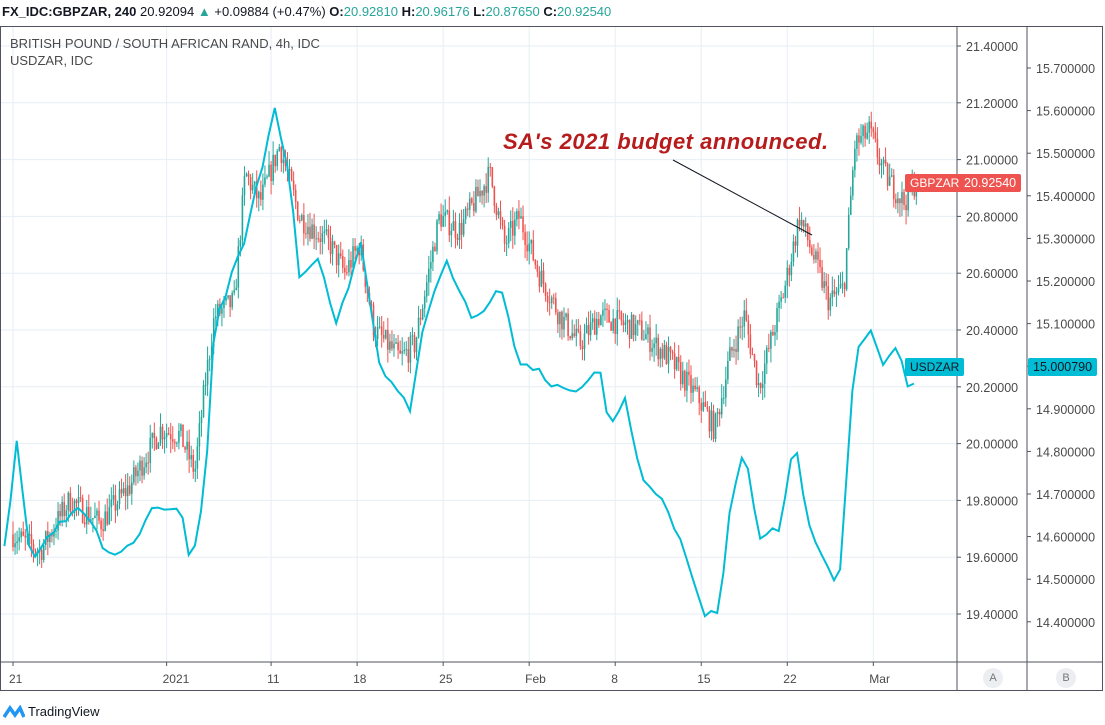  I want to click on axis-a-label: 20.40000, so click(992, 331).